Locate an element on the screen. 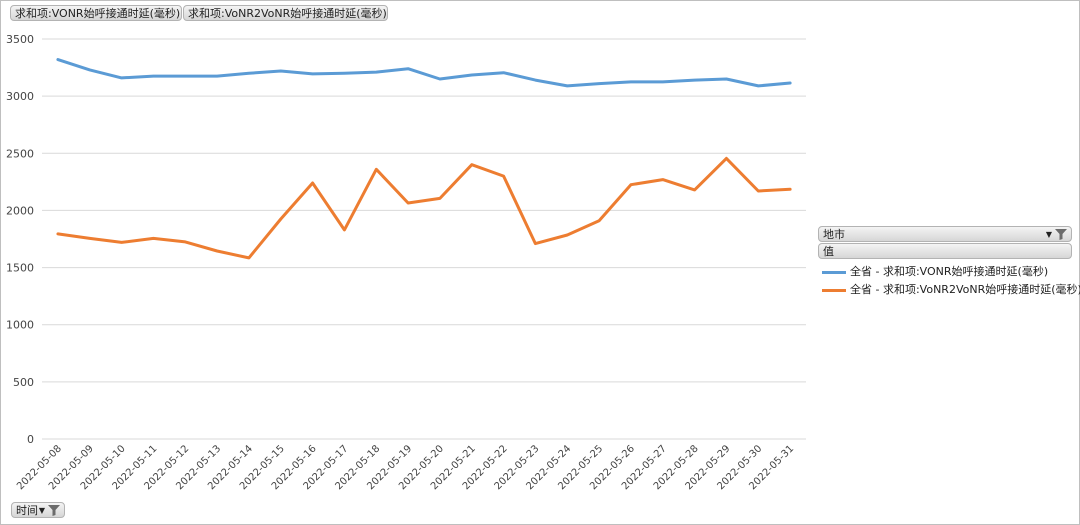  axis-field-button: 时间 ▼ is located at coordinates (38, 510).